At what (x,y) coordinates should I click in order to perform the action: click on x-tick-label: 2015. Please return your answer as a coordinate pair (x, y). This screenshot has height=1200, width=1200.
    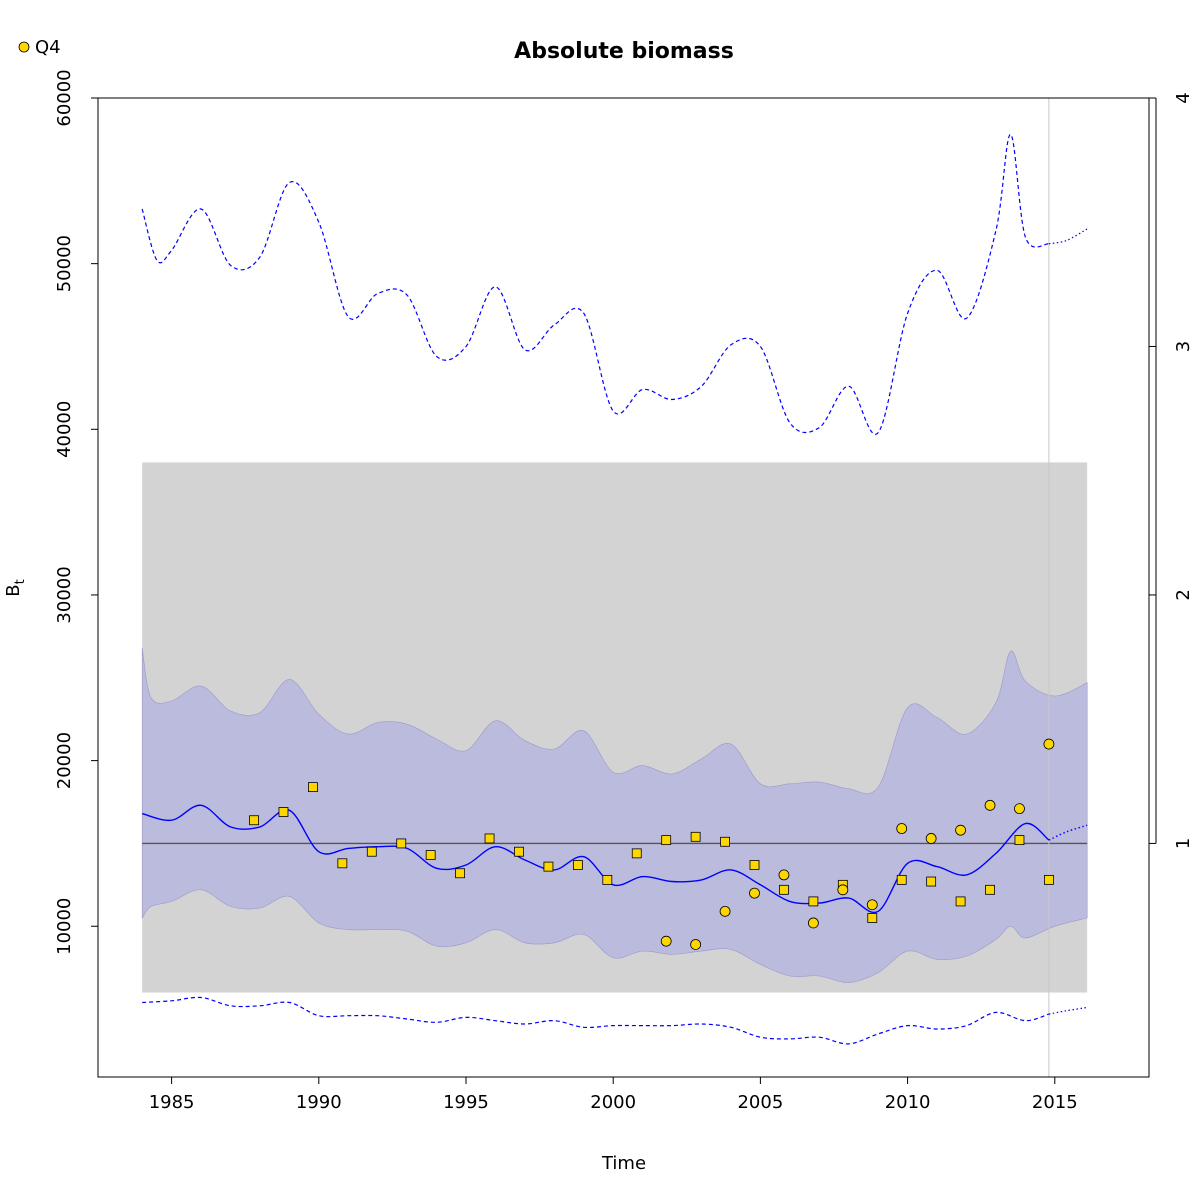
    Looking at the image, I should click on (1055, 1102).